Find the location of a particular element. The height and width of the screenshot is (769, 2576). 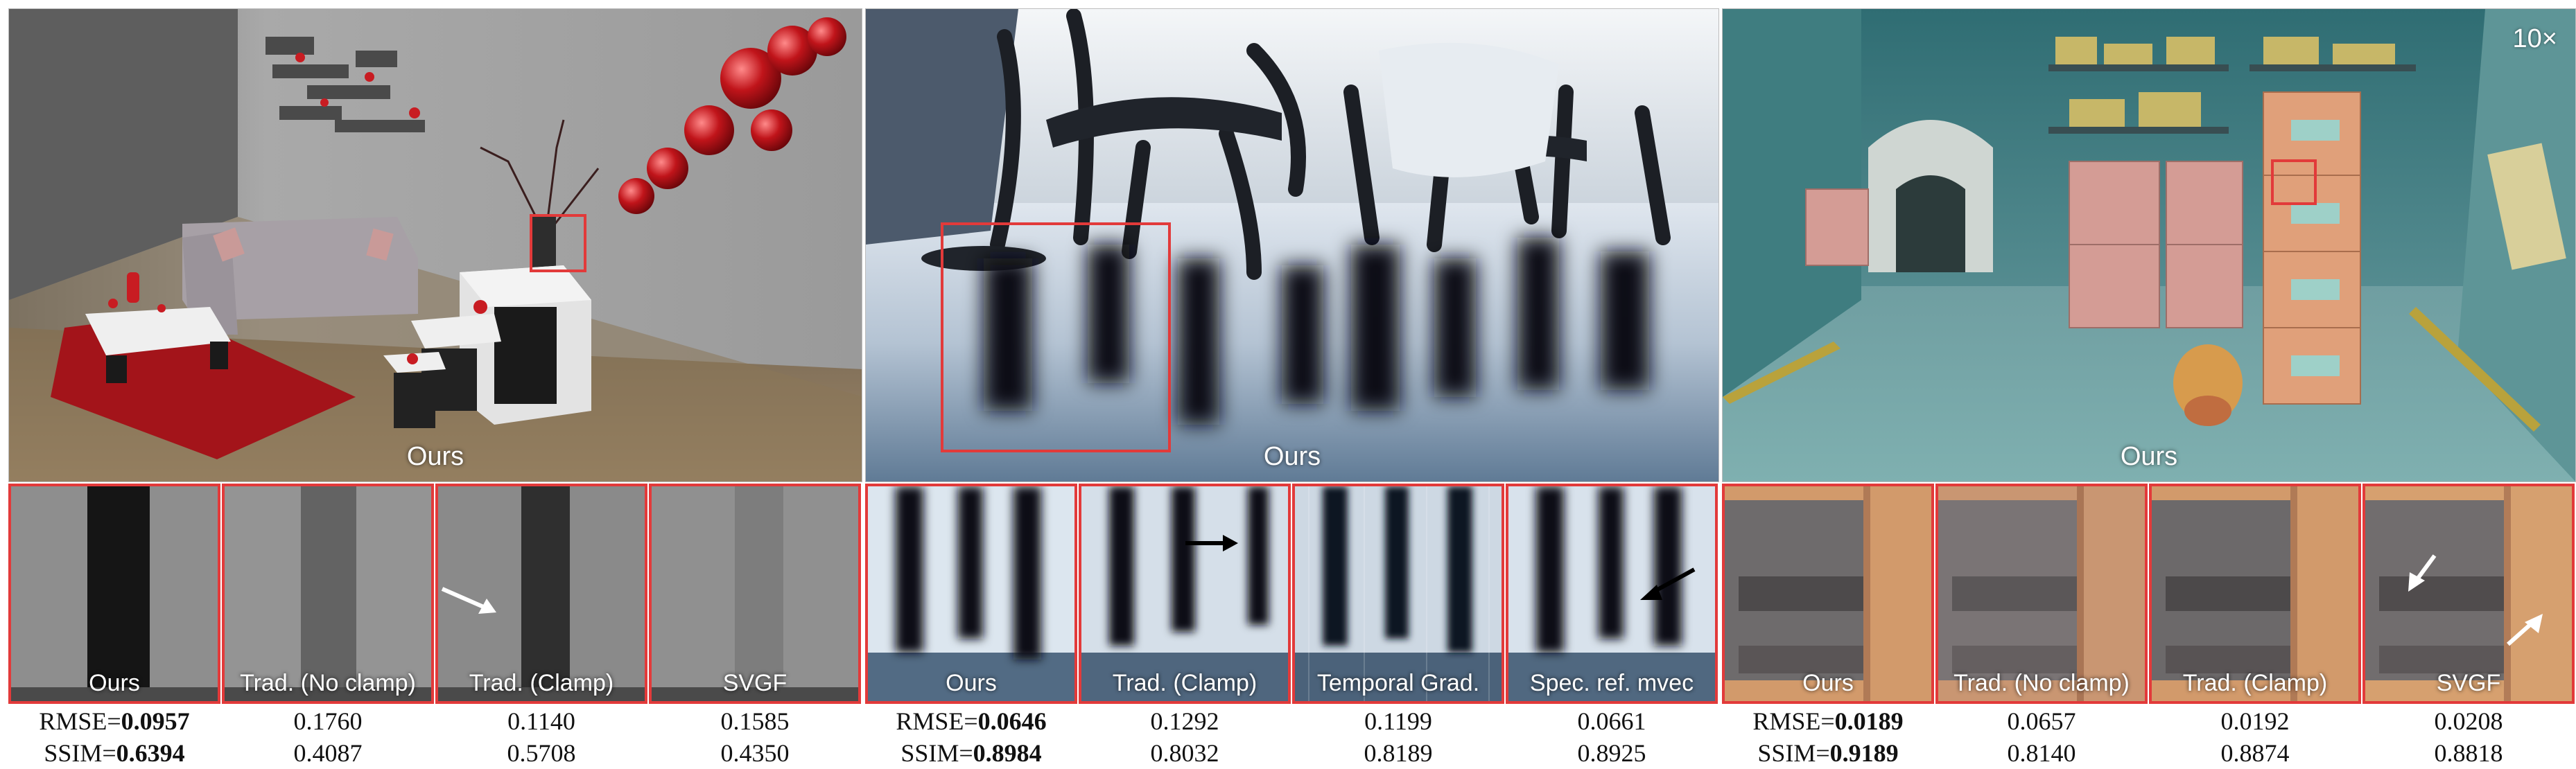

ssim-value: 0.5708 is located at coordinates (541, 753).